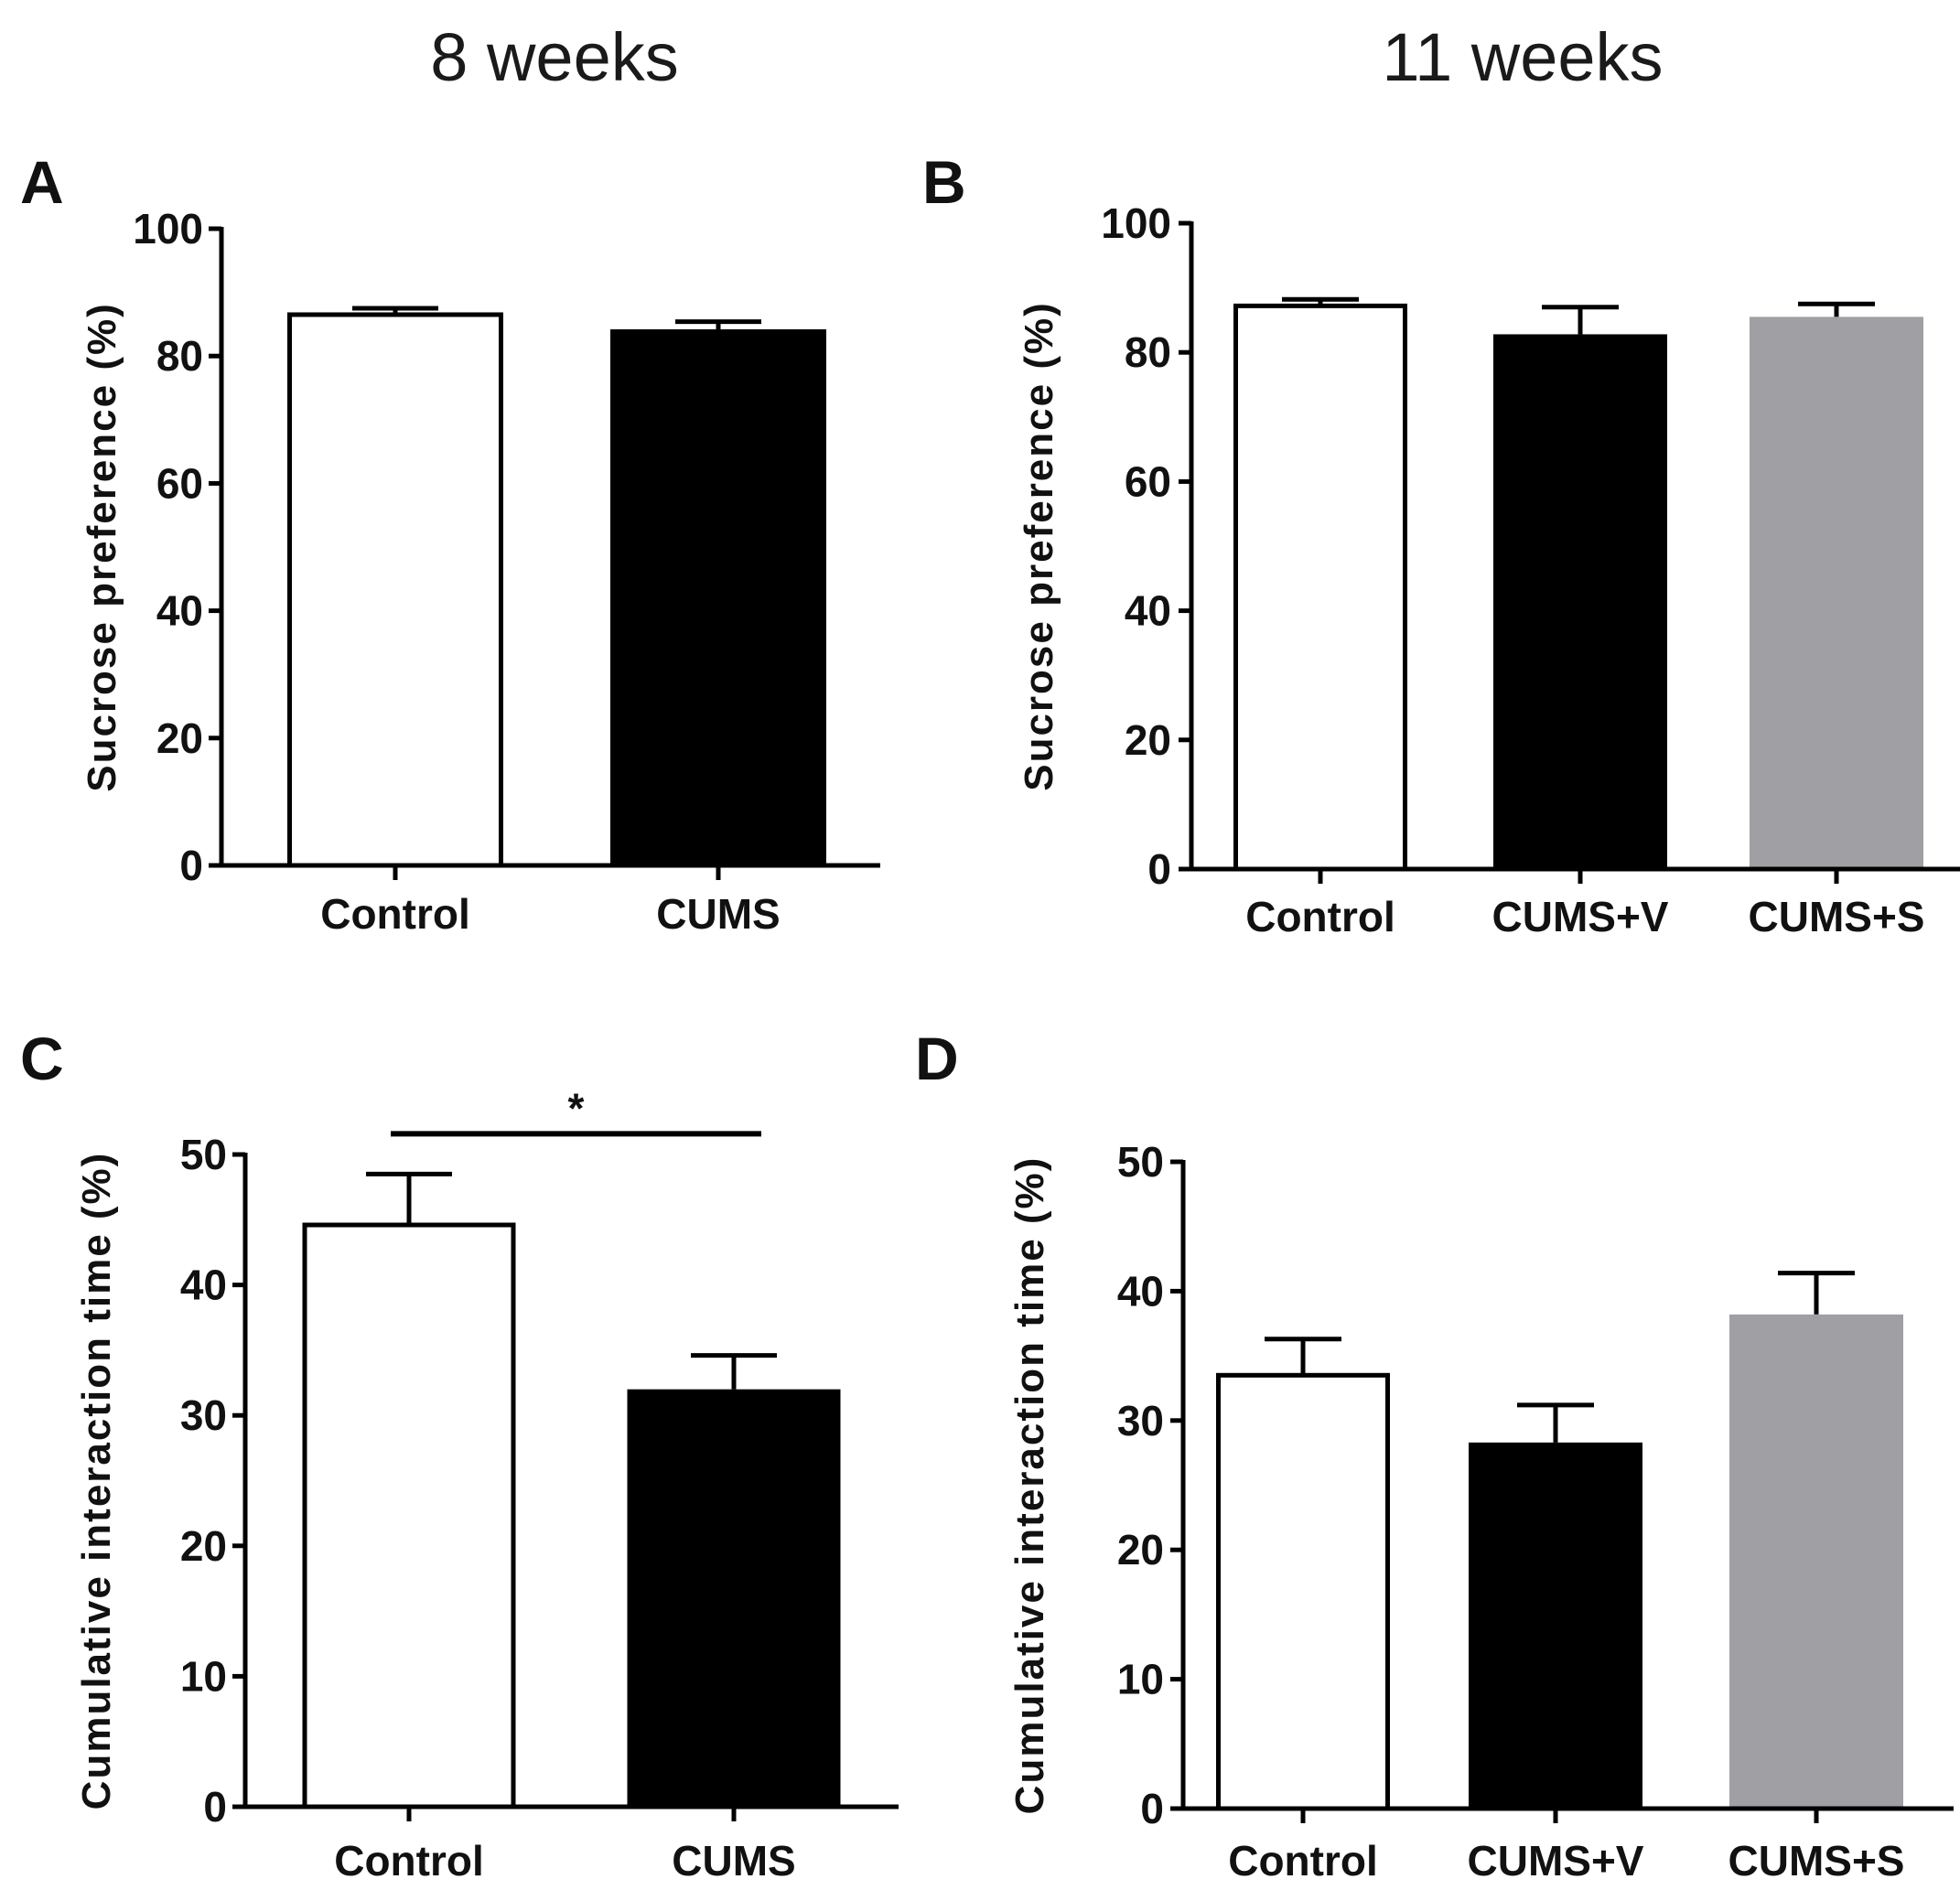 The width and height of the screenshot is (1960, 1890). What do you see at coordinates (554, 57) in the screenshot?
I see `column-header-8-weeks: 8 weeks` at bounding box center [554, 57].